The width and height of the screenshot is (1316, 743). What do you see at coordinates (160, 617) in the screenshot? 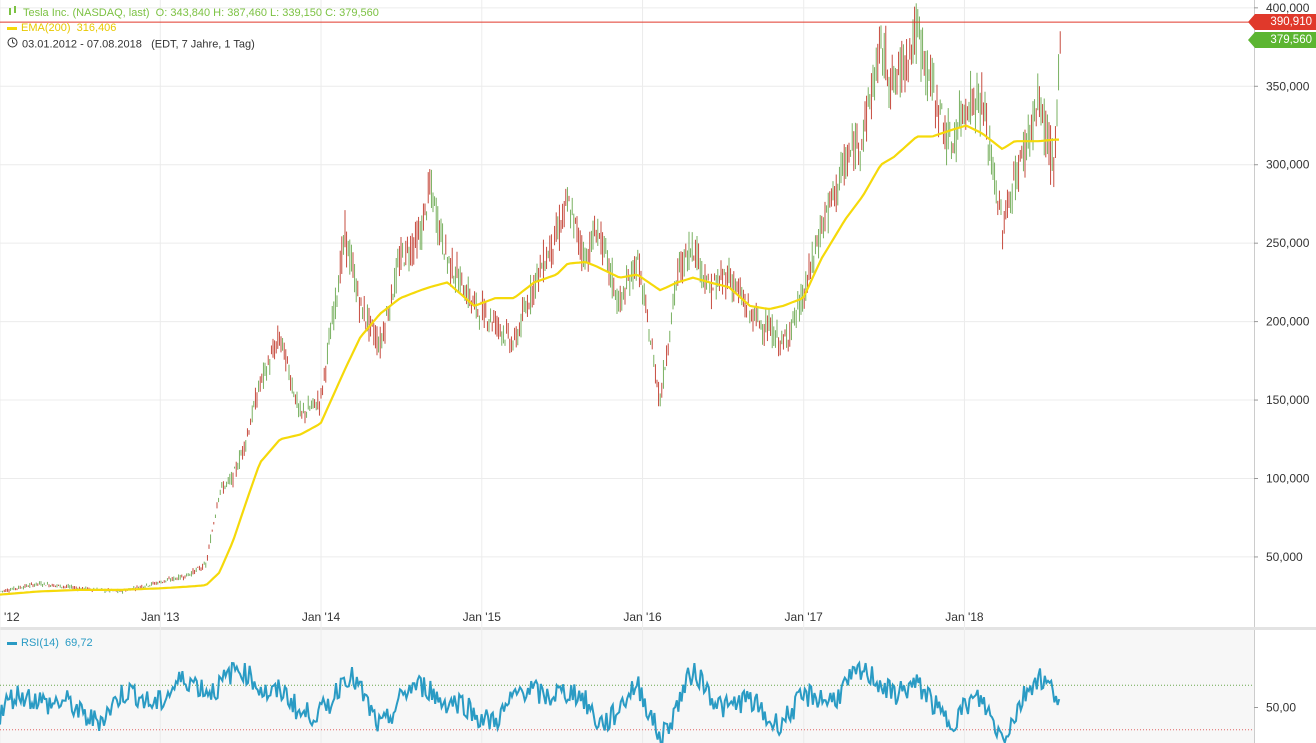
I see `x-tick-label: Jan '13` at bounding box center [160, 617].